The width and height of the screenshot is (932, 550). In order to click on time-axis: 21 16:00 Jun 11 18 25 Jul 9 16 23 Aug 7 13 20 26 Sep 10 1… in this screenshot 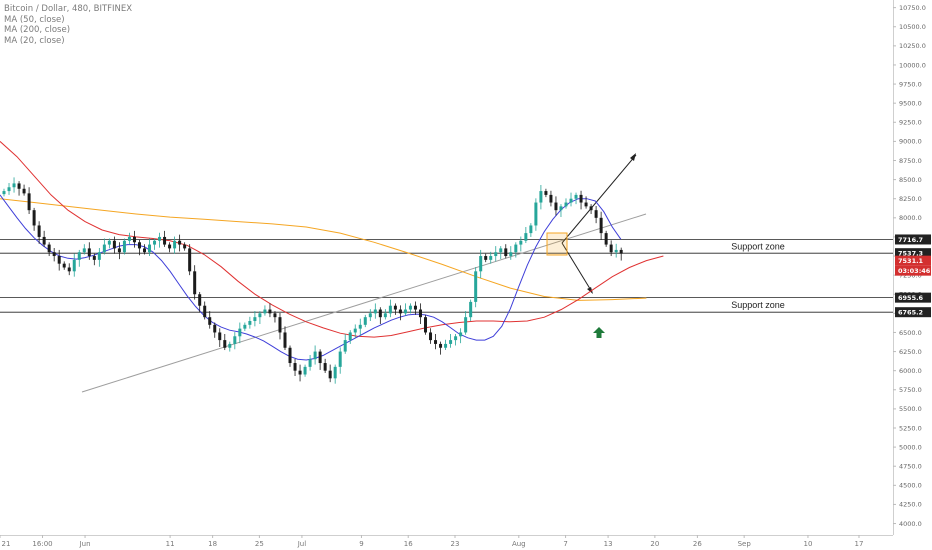, I will do `click(446, 541)`.